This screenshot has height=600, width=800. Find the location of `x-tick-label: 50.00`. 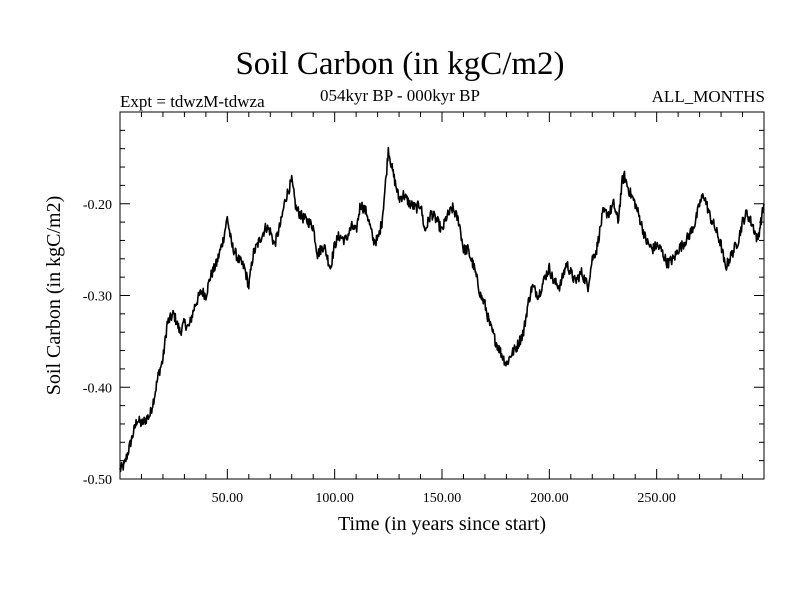

x-tick-label: 50.00 is located at coordinates (228, 498).